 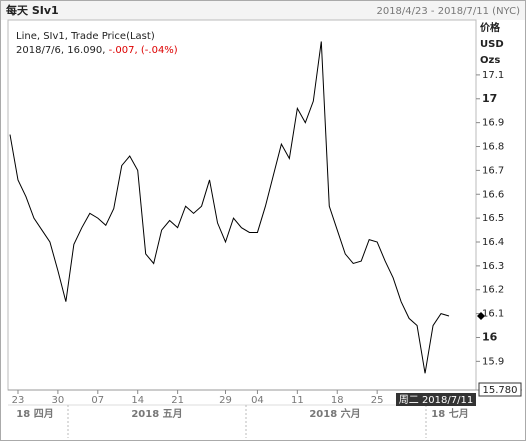 What do you see at coordinates (490, 336) in the screenshot?
I see `y-tick-label: 16` at bounding box center [490, 336].